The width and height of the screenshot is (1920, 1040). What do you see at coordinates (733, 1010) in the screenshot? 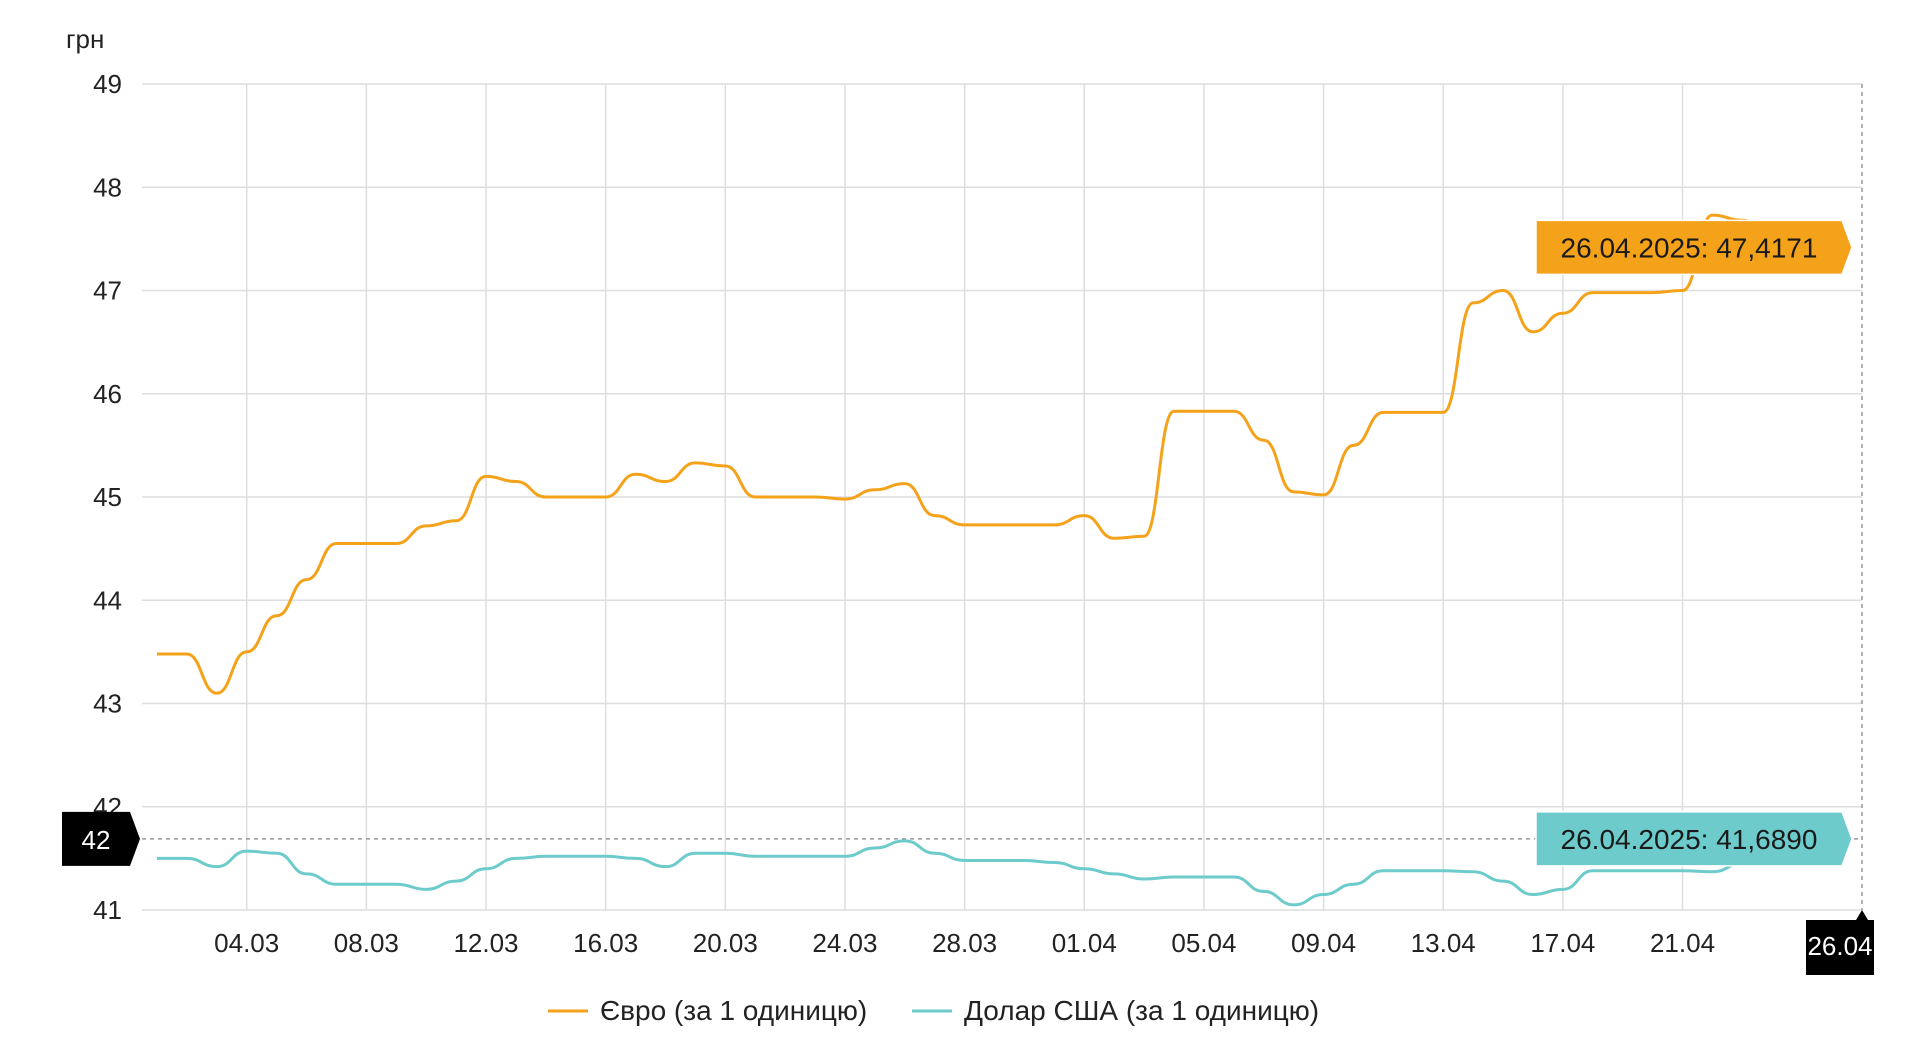
I see `legend-label: Євро (за 1 одиницю)` at bounding box center [733, 1010].